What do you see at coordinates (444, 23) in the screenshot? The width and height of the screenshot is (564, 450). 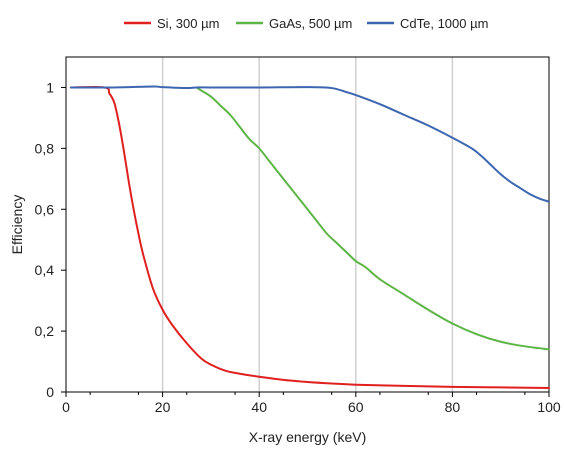 I see `legend-label-2: CdTe, 1000 µm` at bounding box center [444, 23].